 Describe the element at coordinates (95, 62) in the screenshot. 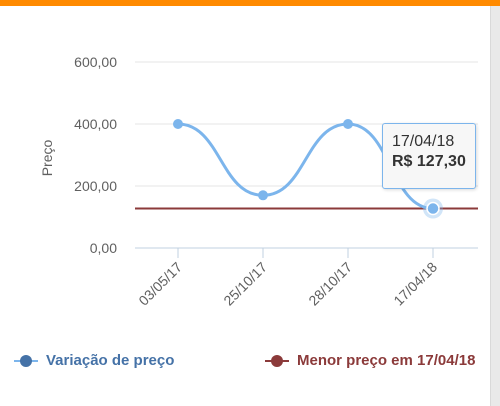

I see `y-tick-label: 600,00` at that location.